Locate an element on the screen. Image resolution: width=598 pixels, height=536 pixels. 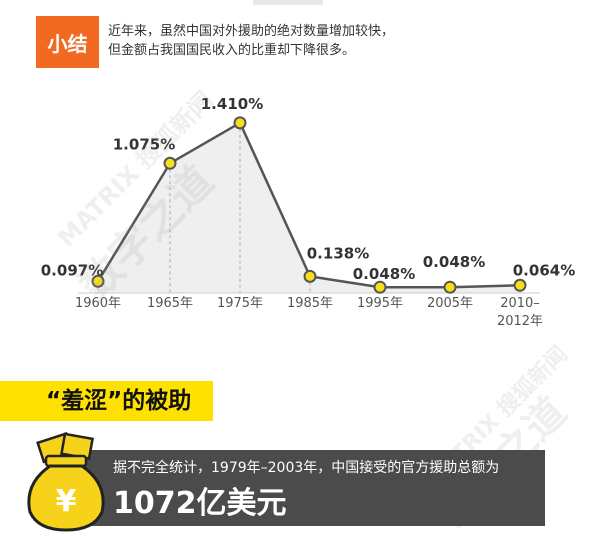
x-tick-label-1: 1965年 is located at coordinates (170, 303).